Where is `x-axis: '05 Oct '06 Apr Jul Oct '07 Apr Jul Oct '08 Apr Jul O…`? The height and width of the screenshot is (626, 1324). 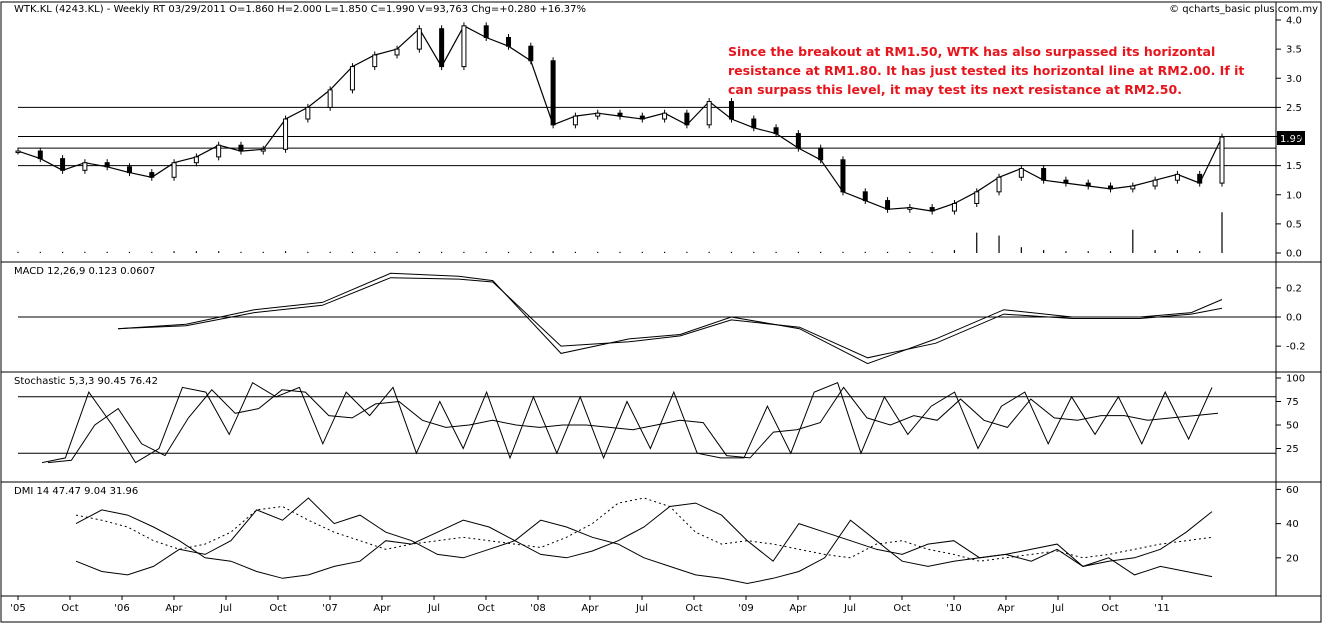 x-axis: '05 Oct '06 Apr Jul Oct '07 Apr Jul Oct '08 Apr Jul O… is located at coordinates (590, 605).